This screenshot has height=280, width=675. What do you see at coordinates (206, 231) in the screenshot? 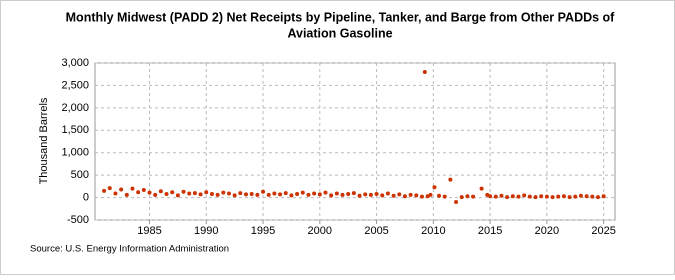
I see `x-tick-label: 1990` at bounding box center [206, 231].